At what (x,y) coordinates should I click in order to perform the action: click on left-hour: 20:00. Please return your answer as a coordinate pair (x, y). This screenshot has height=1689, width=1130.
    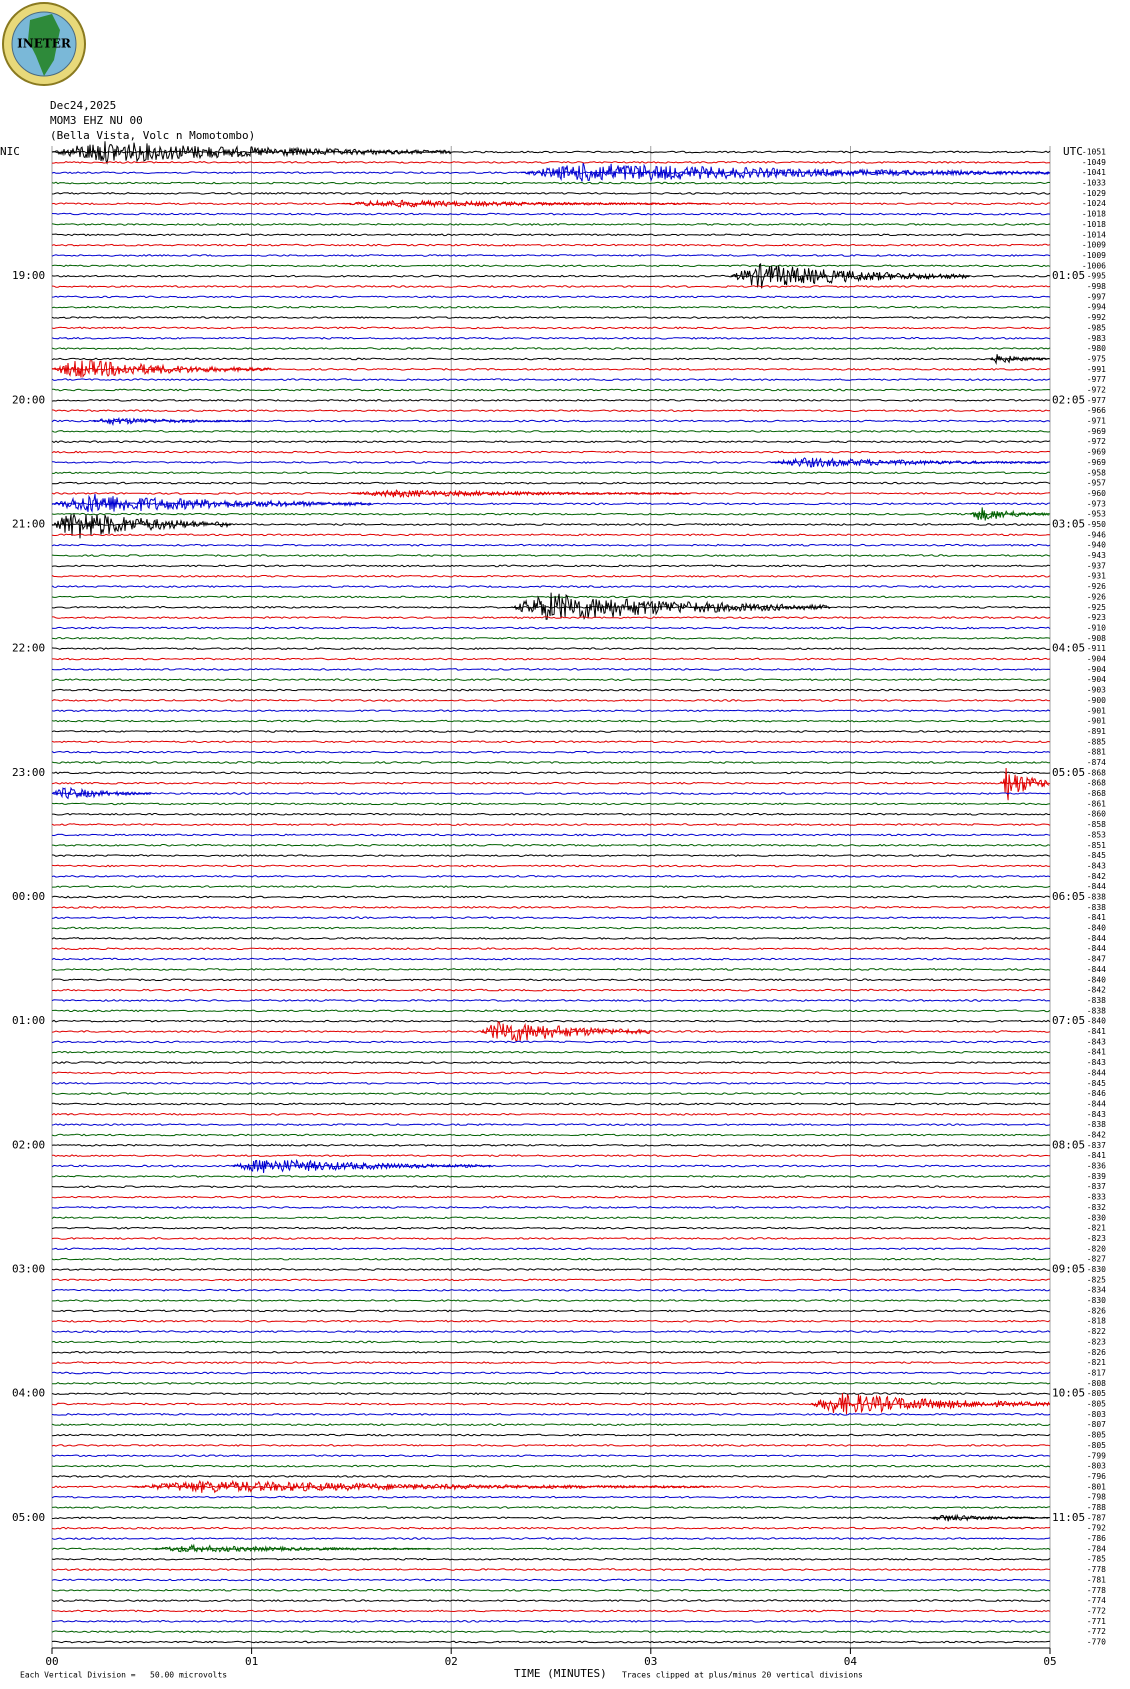
    Looking at the image, I should click on (28, 399).